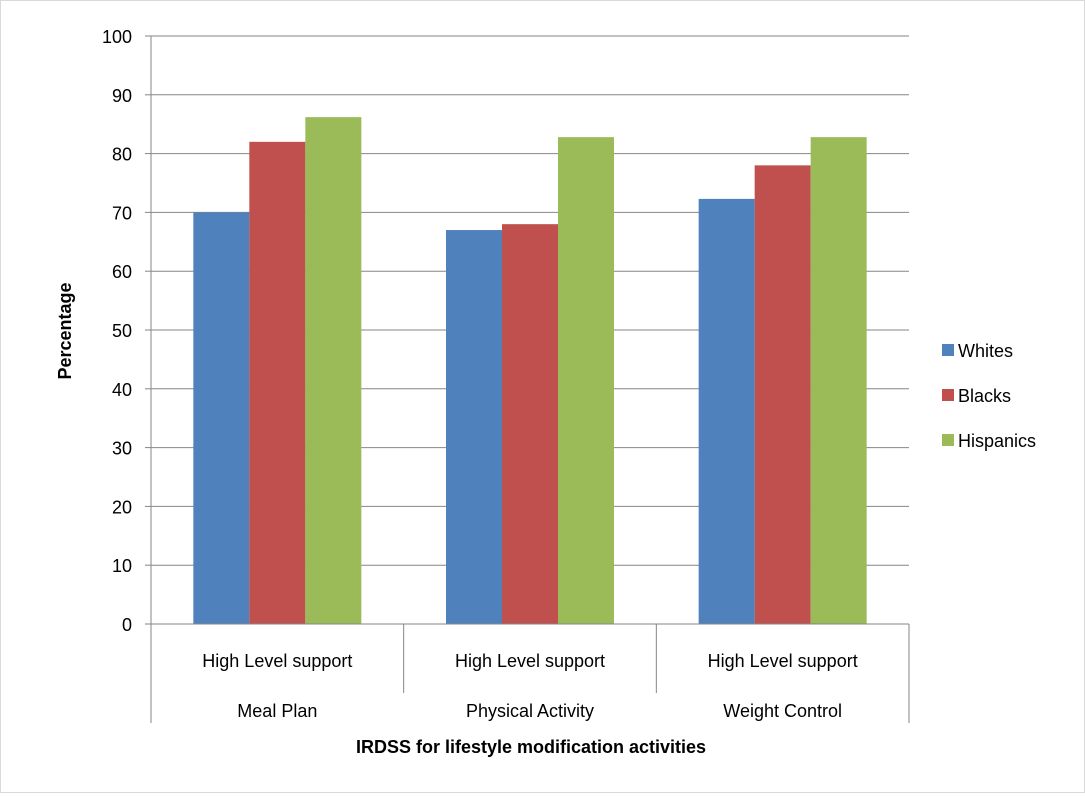  I want to click on y-tick-label: 80, so click(122, 155).